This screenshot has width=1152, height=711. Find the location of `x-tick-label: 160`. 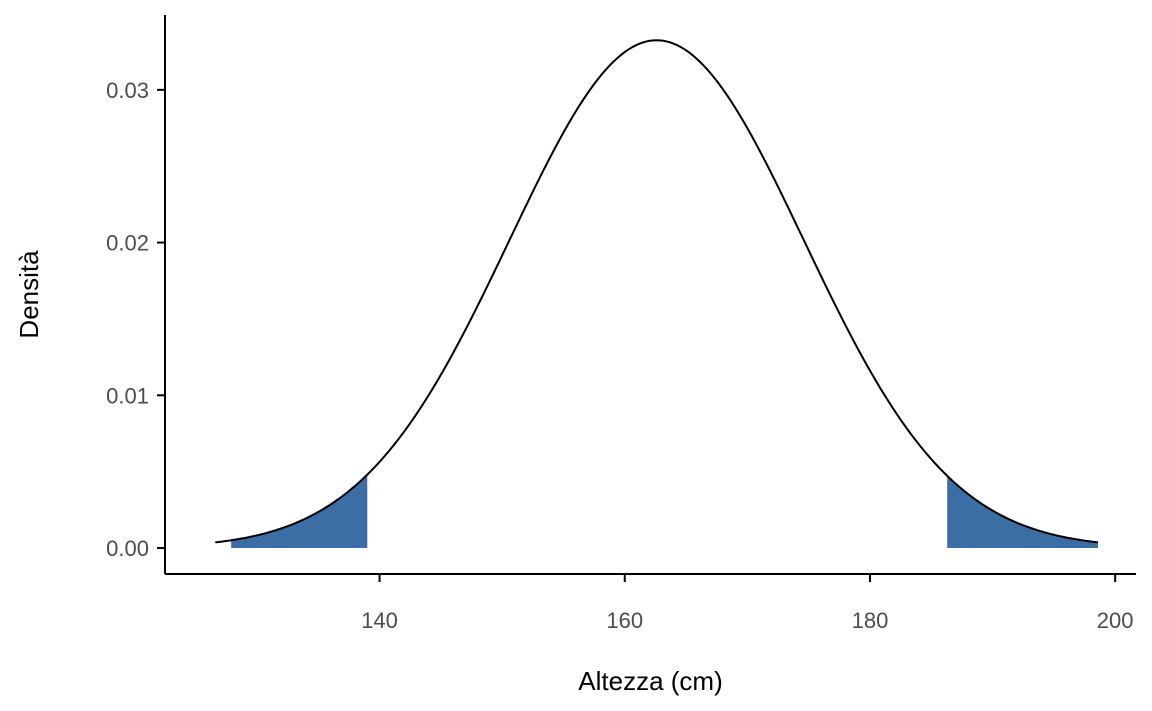

x-tick-label: 160 is located at coordinates (624, 620).